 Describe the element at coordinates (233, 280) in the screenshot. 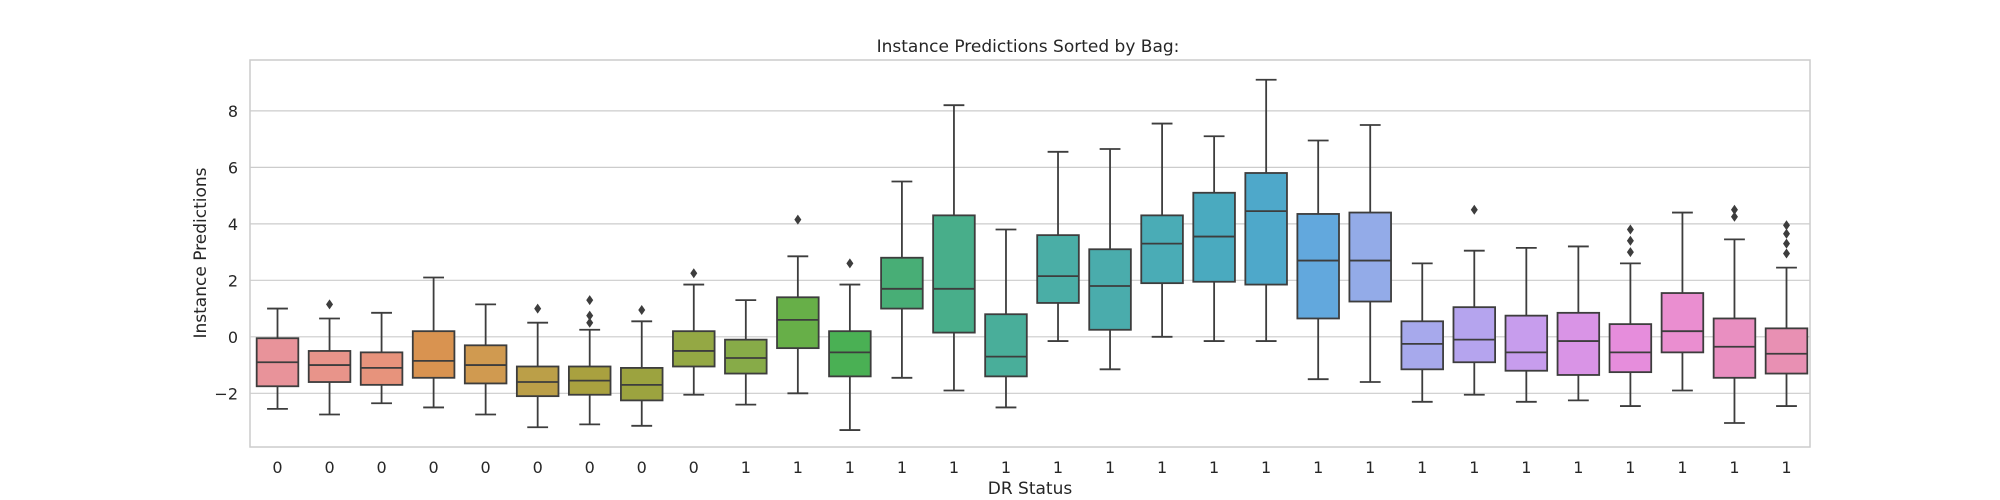

I see `y-tick-label: 2` at that location.